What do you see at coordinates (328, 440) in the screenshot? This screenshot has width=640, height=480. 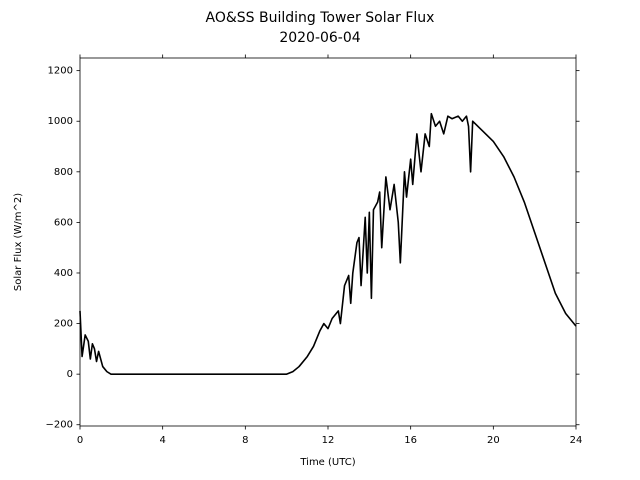 I see `x-tick-label: 12` at bounding box center [328, 440].